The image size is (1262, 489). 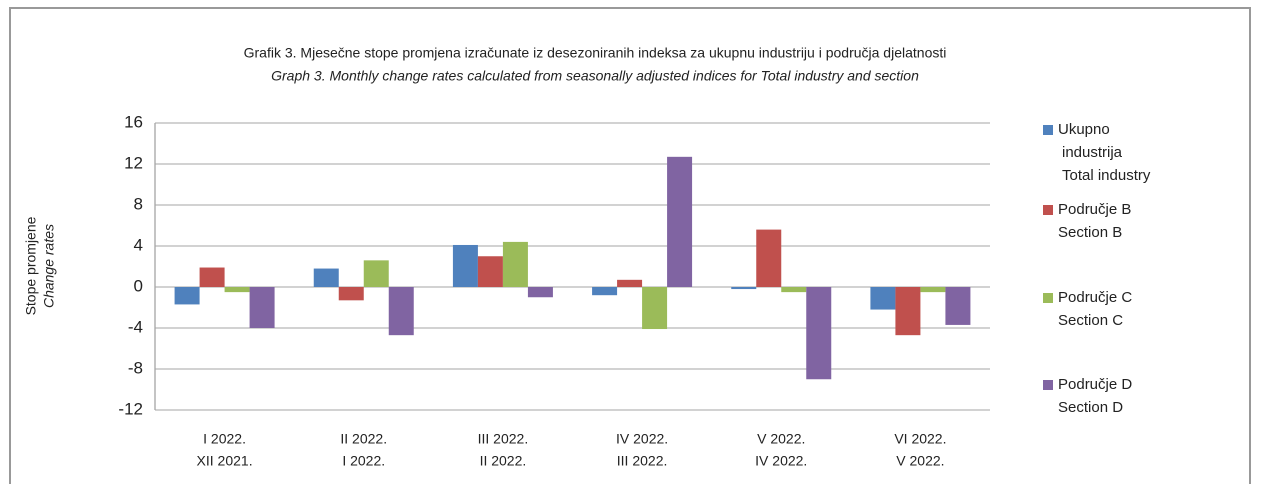 I want to click on y-tick-label: -4, so click(x=135, y=326).